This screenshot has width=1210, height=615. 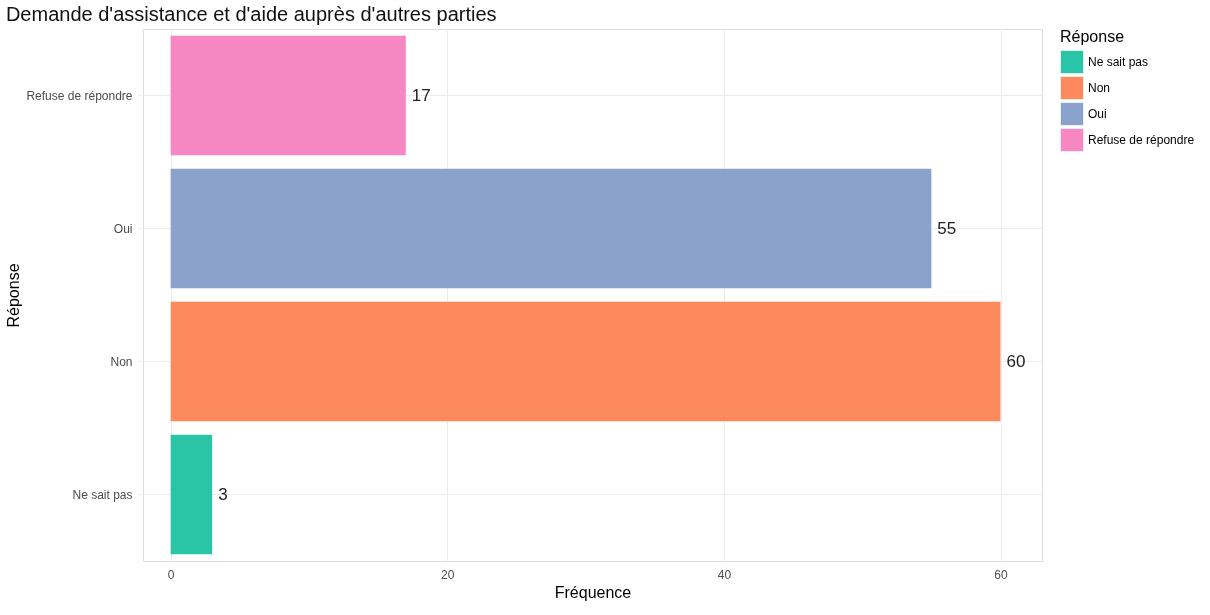 What do you see at coordinates (79, 95) in the screenshot?
I see `y-tick-label: Refuse de répondre` at bounding box center [79, 95].